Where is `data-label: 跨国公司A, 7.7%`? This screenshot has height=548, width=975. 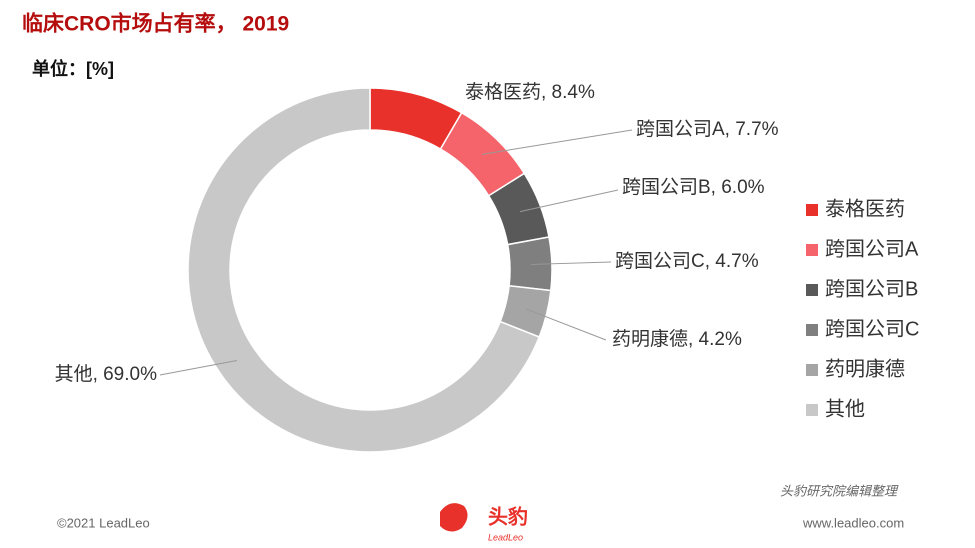
data-label: 跨国公司A, 7.7% is located at coordinates (707, 129).